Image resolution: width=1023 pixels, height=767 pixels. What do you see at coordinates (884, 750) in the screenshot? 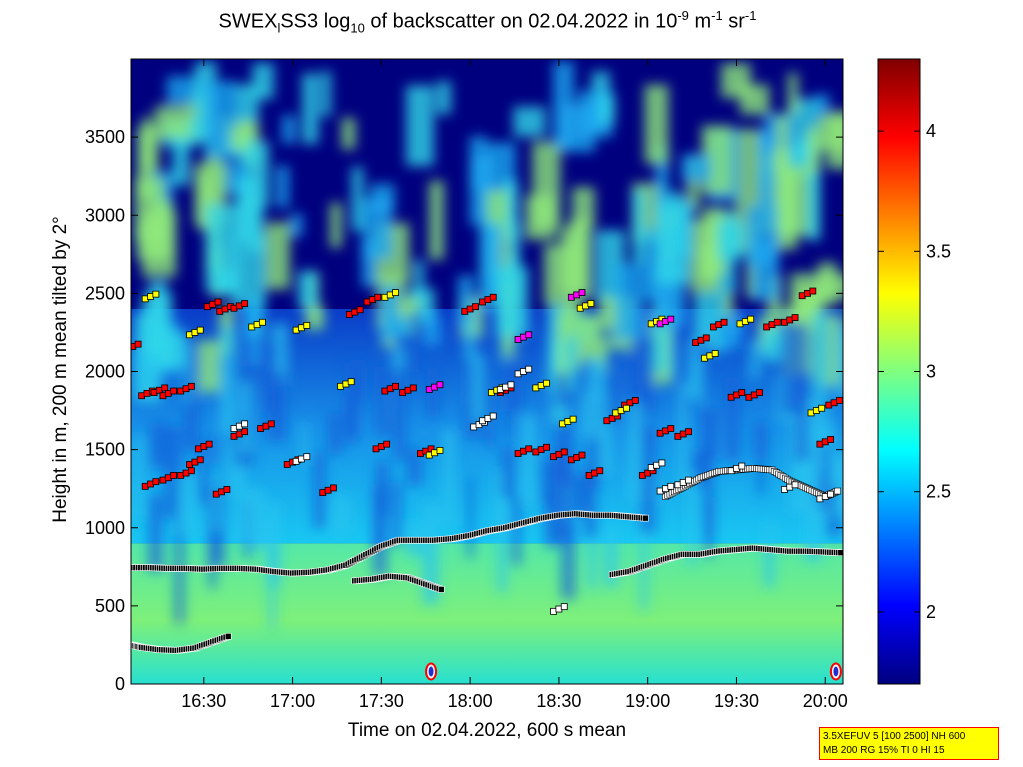
I see `info-line-2: MB 200 RG 15% TI 0 HI 15` at bounding box center [884, 750].